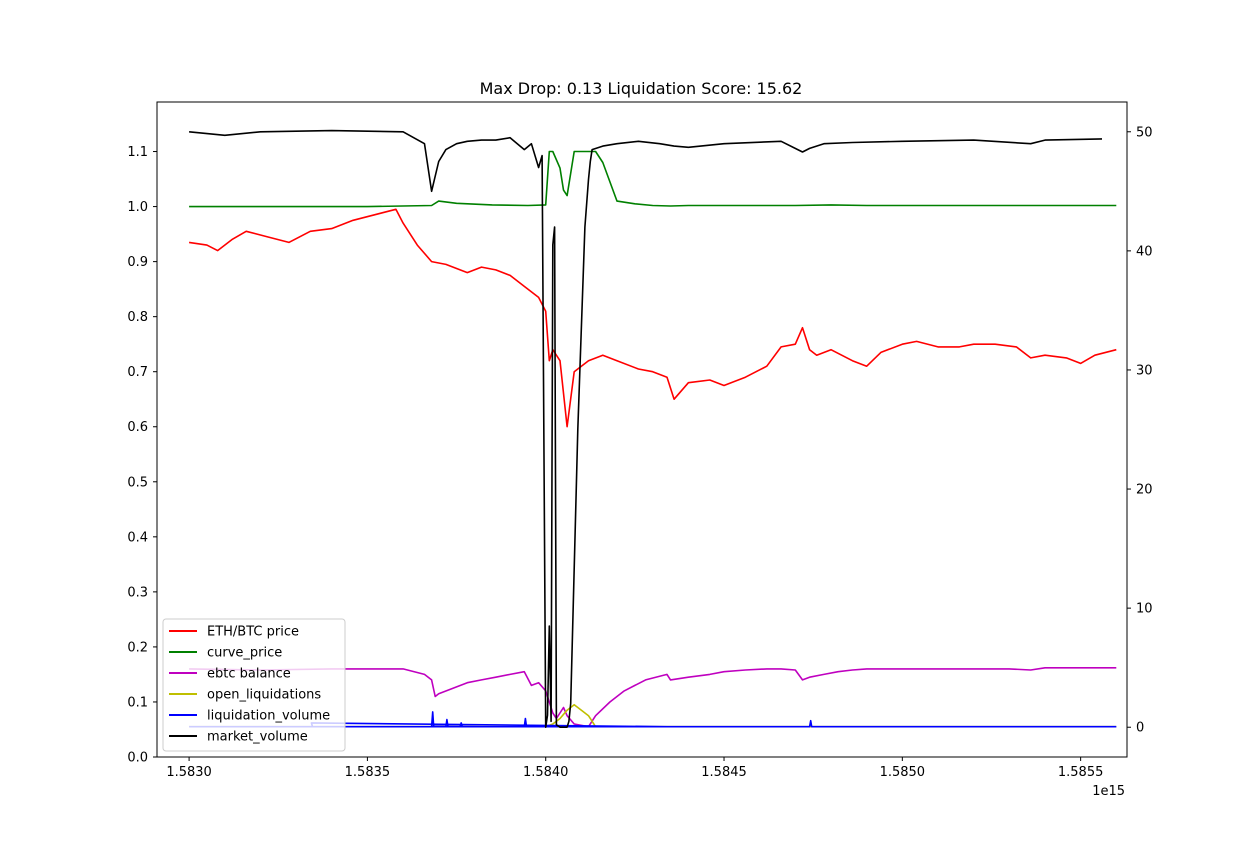 Image resolution: width=1250 pixels, height=850 pixels. Describe the element at coordinates (1144, 251) in the screenshot. I see `y-right-tick-label: 40` at that location.